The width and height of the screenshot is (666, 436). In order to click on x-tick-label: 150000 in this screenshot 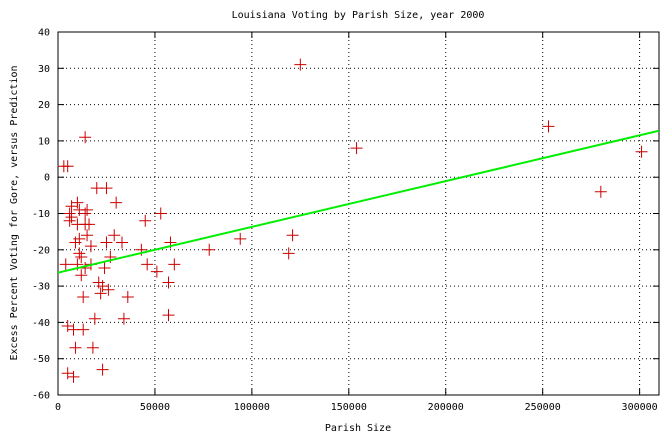, I will do `click(349, 407)`.